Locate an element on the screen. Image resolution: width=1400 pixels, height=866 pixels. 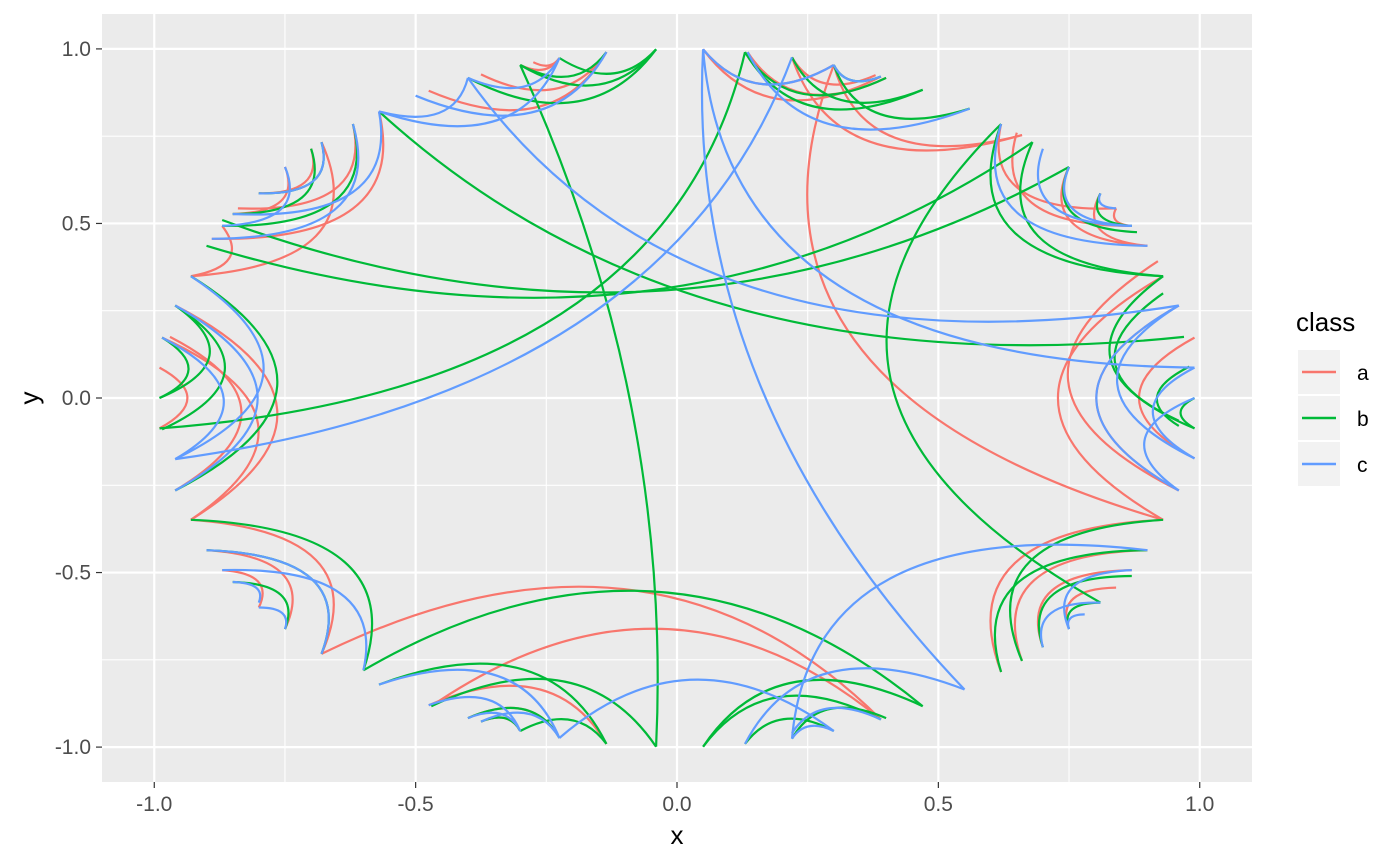
x-axis-ticks: -1.0 -0.5 0.0 0.5 1.0 is located at coordinates (675, 799).